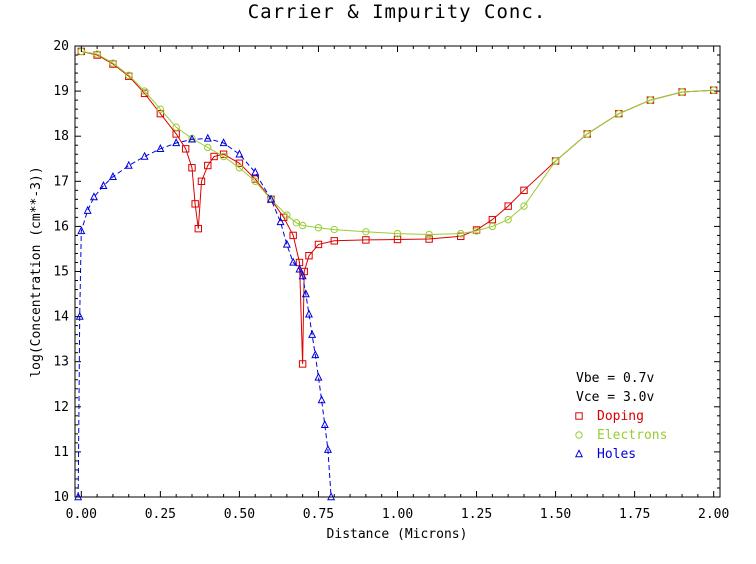 Image resolution: width=756 pixels, height=564 pixels. Describe the element at coordinates (160, 514) in the screenshot. I see `x-tick-label: 0.25` at that location.